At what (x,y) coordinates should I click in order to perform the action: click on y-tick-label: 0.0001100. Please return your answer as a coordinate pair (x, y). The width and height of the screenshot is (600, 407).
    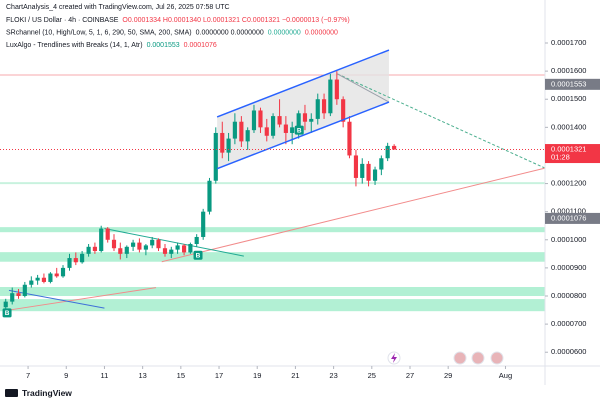
    Looking at the image, I should click on (568, 211).